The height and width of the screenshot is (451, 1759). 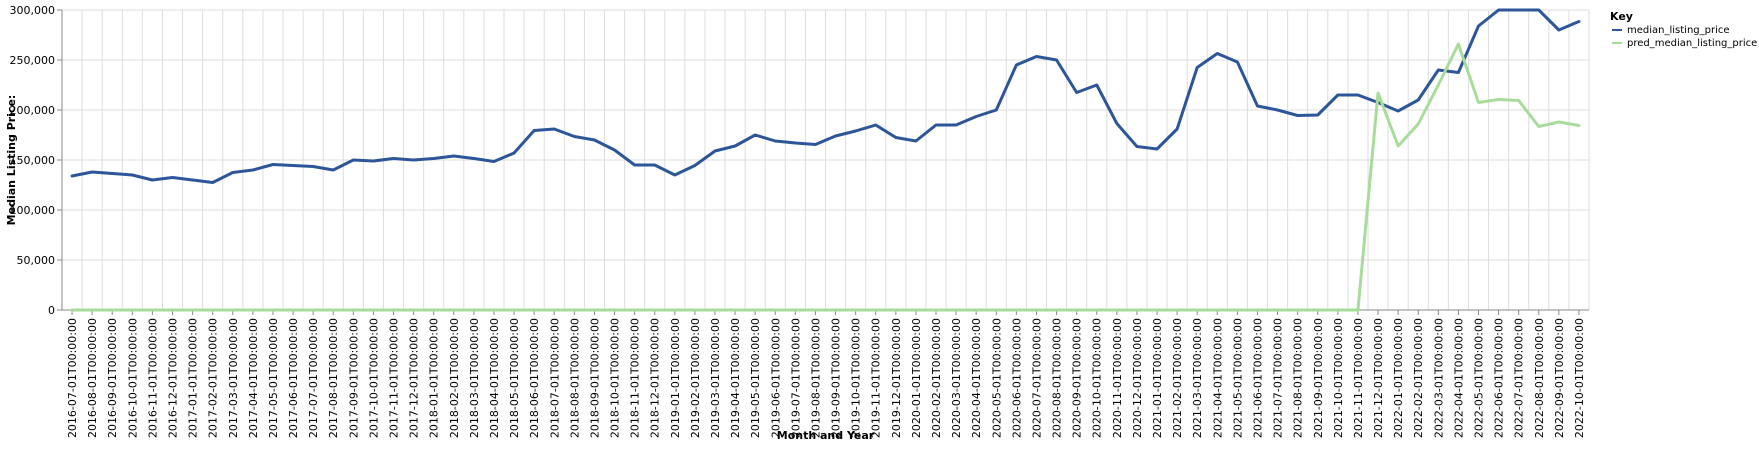 I want to click on x-tick-label: 2019-12-01T00:00:00, so click(x=896, y=378).